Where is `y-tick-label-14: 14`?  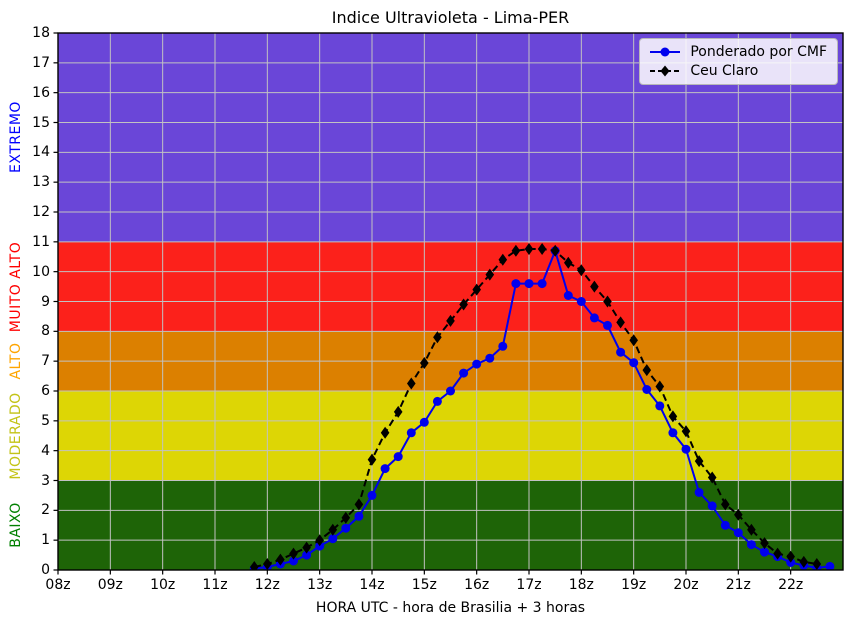
y-tick-label-14: 14 is located at coordinates (41, 152).